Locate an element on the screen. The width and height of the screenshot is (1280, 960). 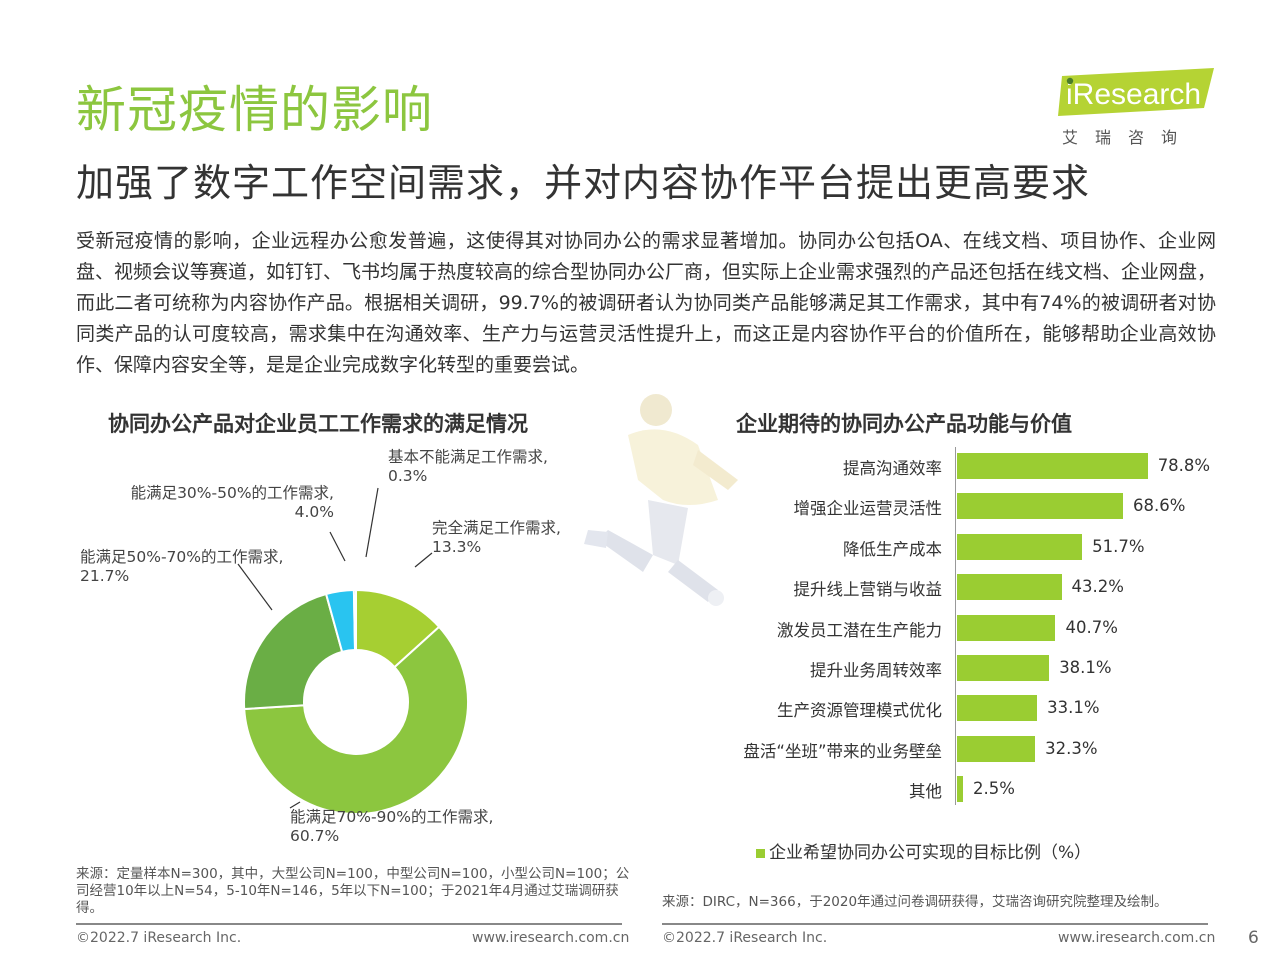
bar-category-label: 提升线上营销与收益 is located at coordinates (868, 590).